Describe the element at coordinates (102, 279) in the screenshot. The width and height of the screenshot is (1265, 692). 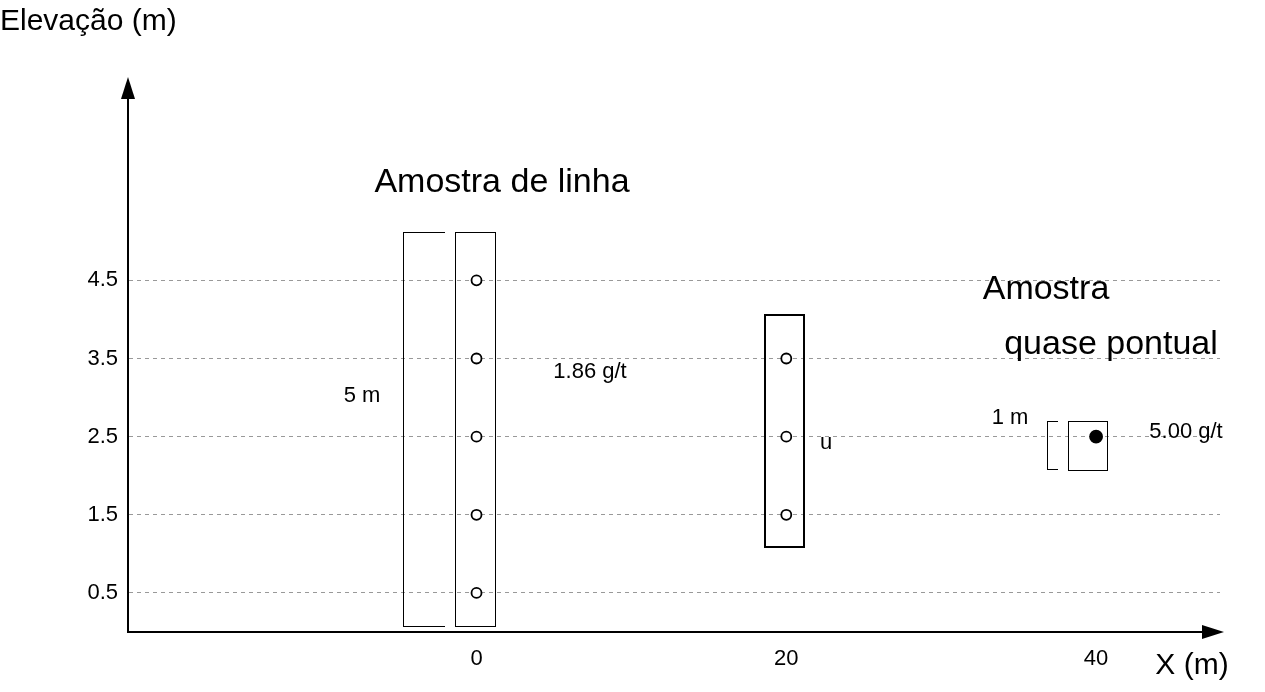
I see `y-tick-label: 4.5` at that location.